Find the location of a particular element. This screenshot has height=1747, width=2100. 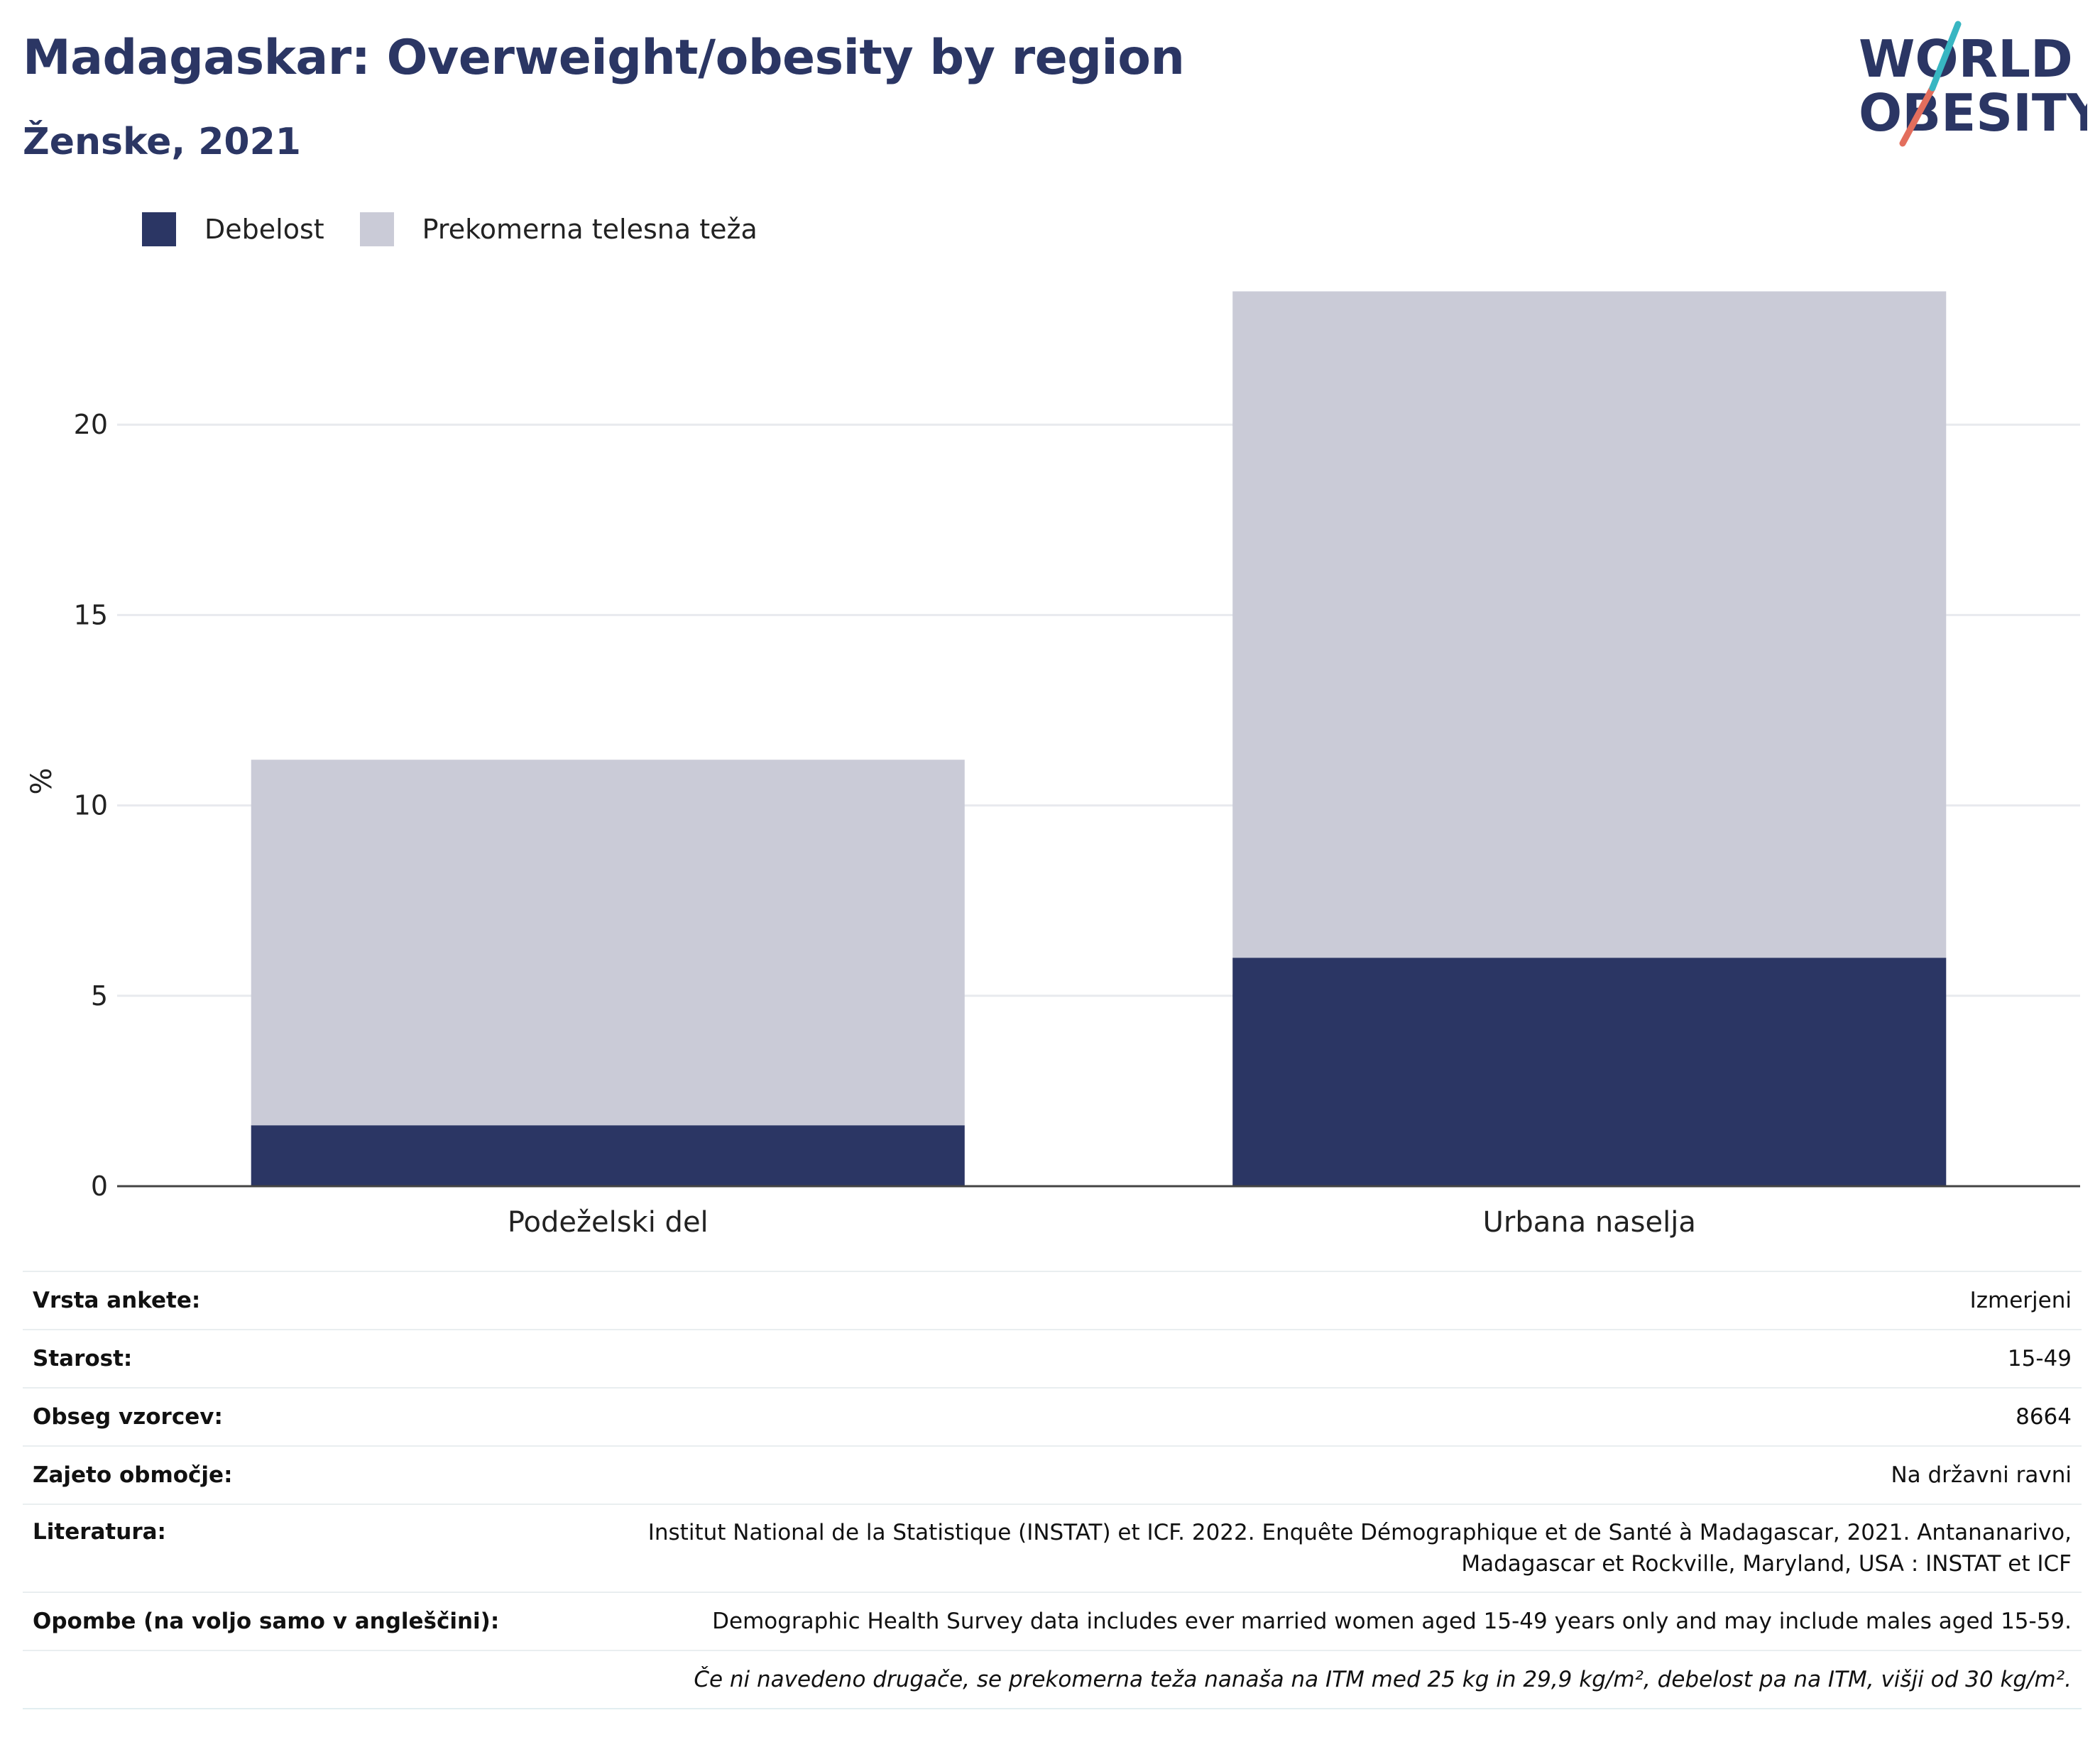

info-value: 15-49 is located at coordinates (1311, 1358).